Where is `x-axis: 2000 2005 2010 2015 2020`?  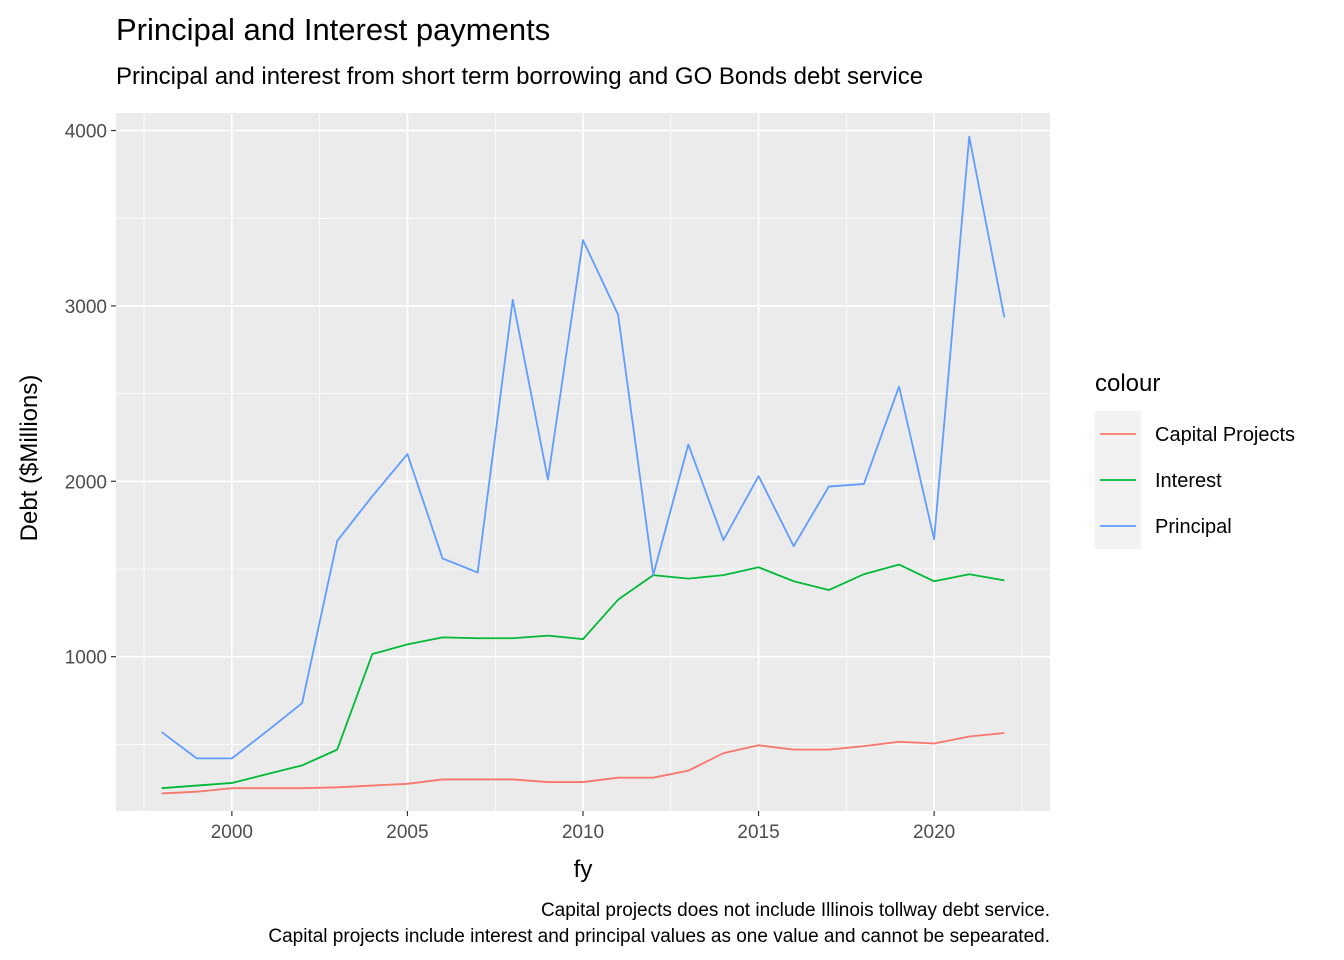 x-axis: 2000 2005 2010 2015 2020 is located at coordinates (583, 827).